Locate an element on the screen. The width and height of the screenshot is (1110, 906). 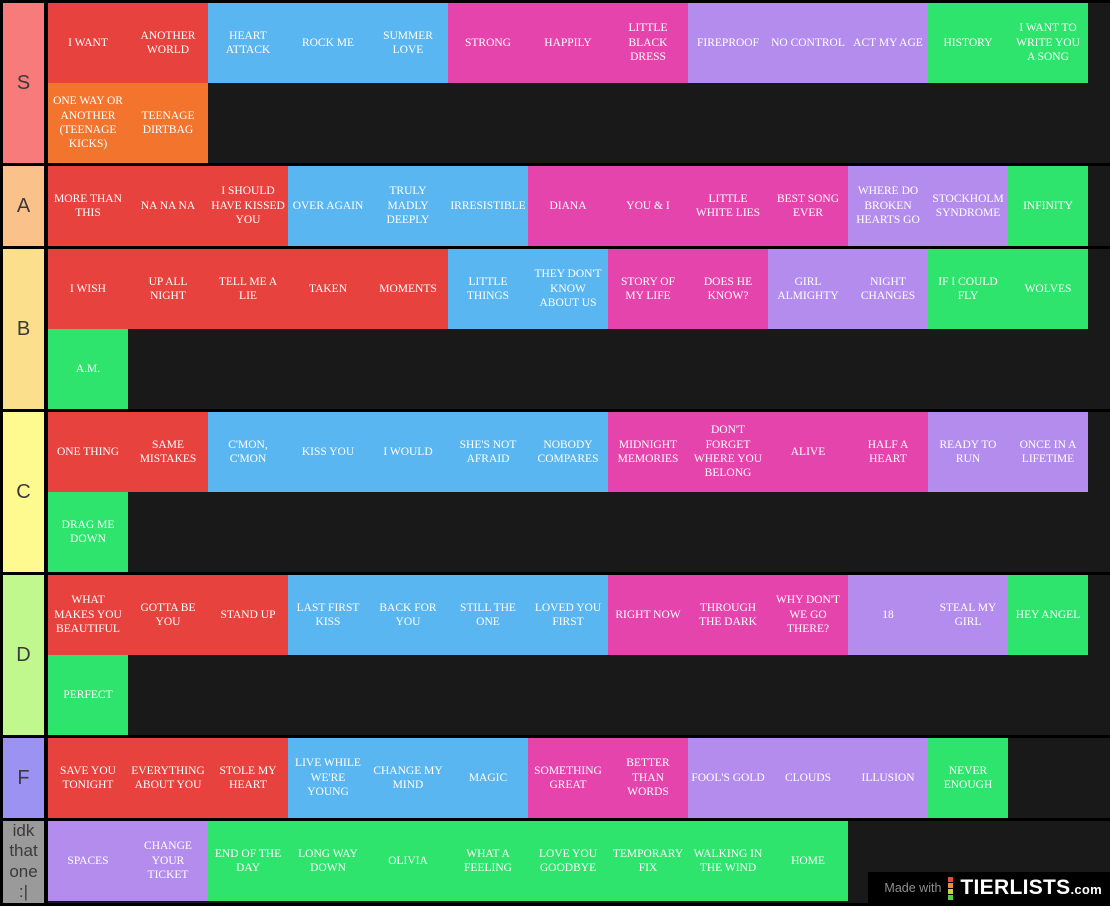
tile: OLIVIA is located at coordinates (408, 861).